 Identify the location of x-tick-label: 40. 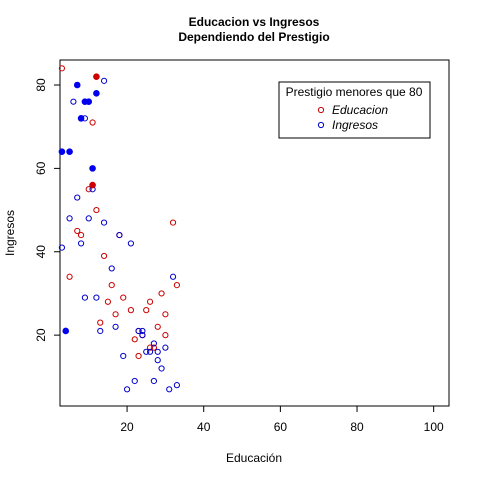
(204, 427).